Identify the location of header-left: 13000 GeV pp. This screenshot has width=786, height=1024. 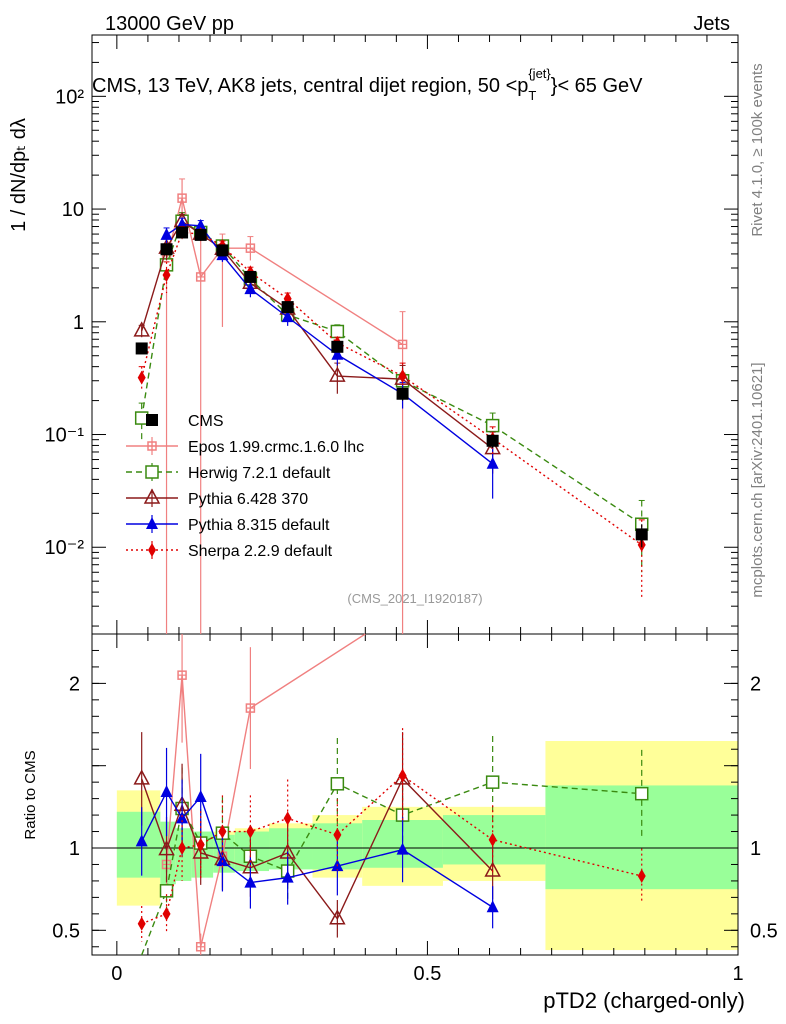
(169, 24).